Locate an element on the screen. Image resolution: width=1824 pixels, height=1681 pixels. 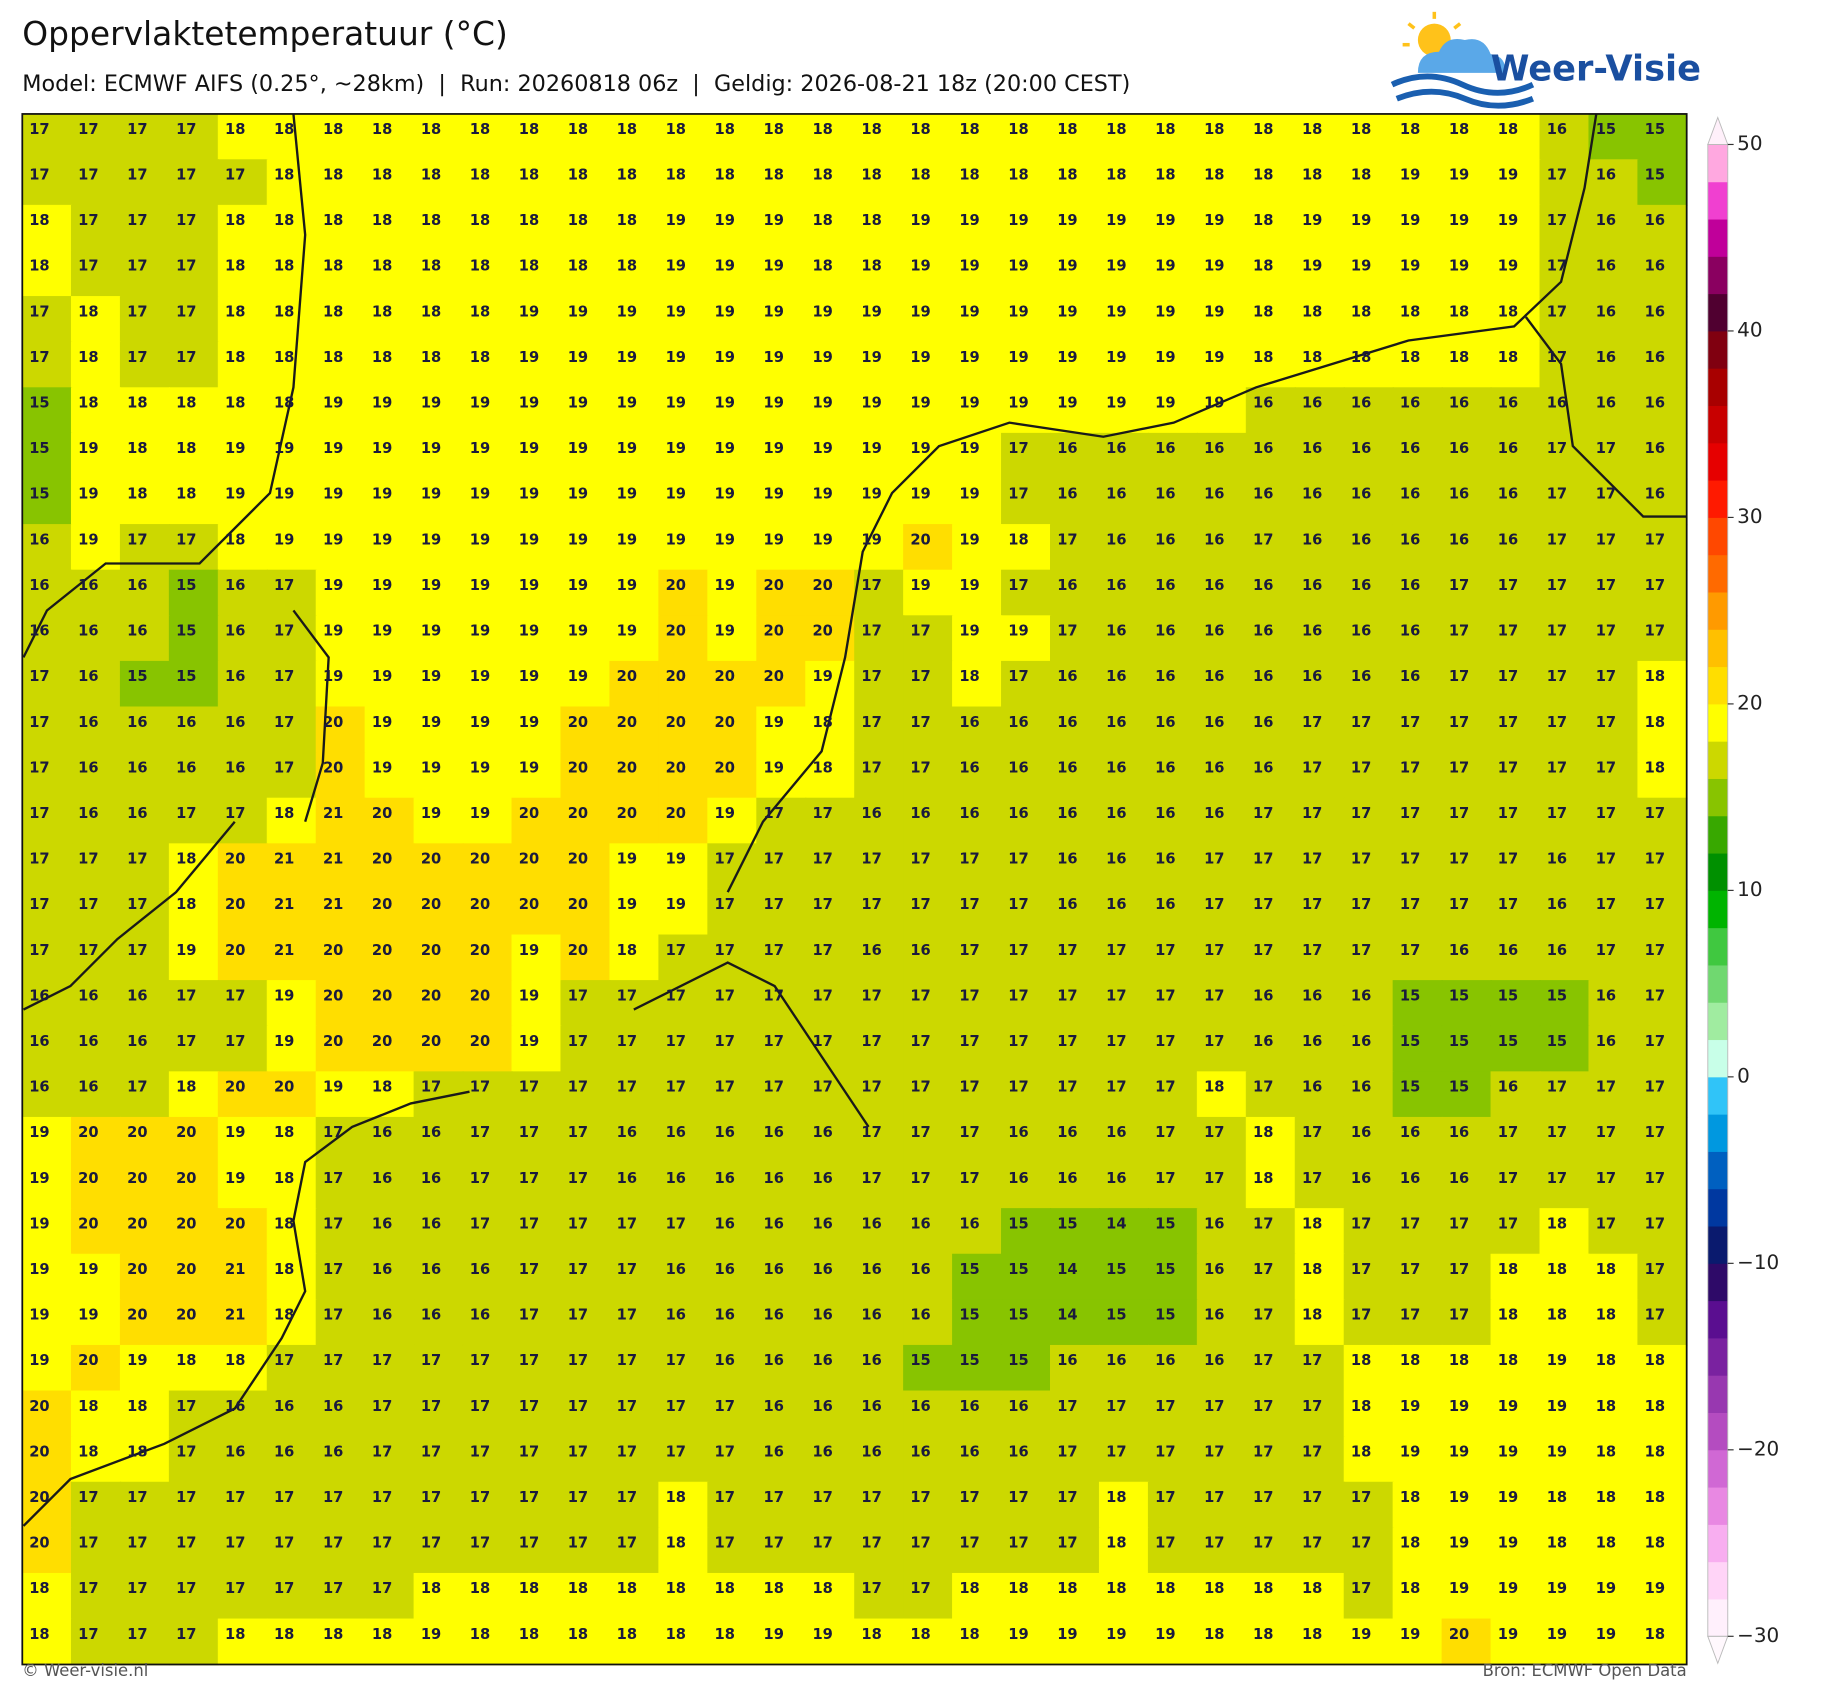
temp-label: 21 is located at coordinates (333, 859).